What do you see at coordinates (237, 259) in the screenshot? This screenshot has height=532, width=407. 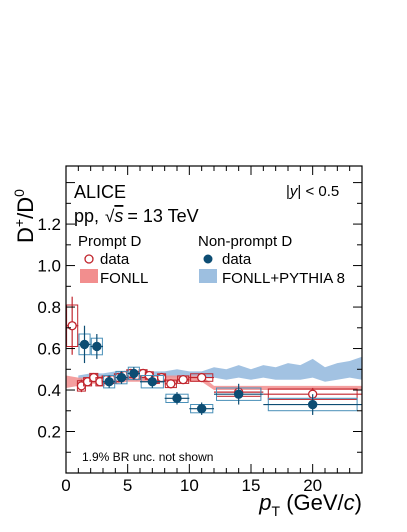 I see `legend-nonprompt-data-label: data` at bounding box center [237, 259].